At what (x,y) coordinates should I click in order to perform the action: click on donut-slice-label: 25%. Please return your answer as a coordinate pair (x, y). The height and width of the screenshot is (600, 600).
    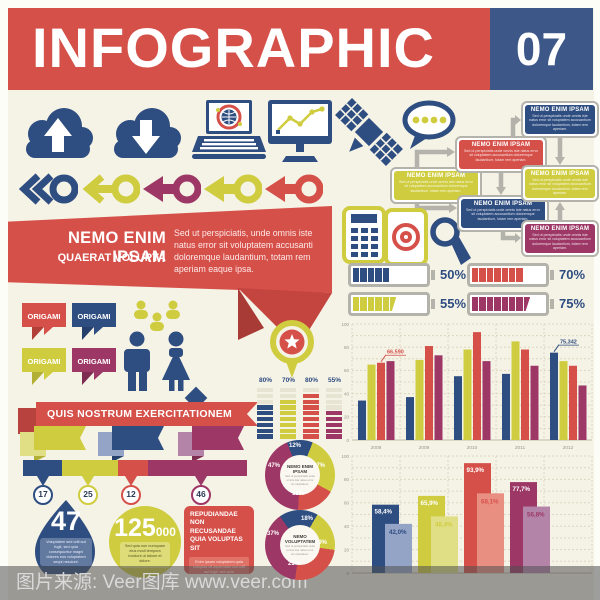
    Looking at the image, I should click on (294, 564).